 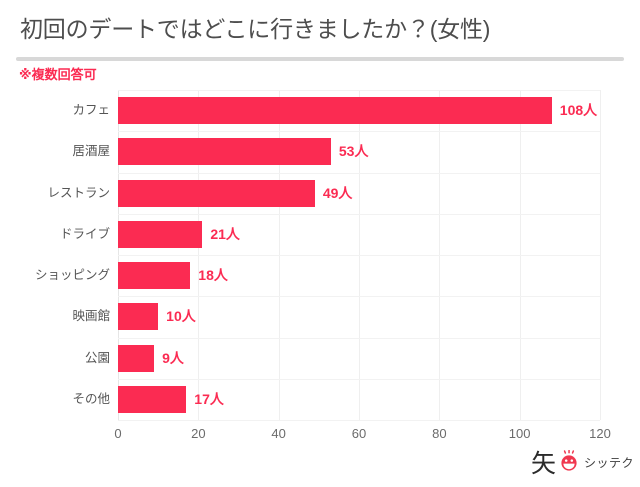 What do you see at coordinates (359, 433) in the screenshot?
I see `x-axis-tick-label: 60` at bounding box center [359, 433].